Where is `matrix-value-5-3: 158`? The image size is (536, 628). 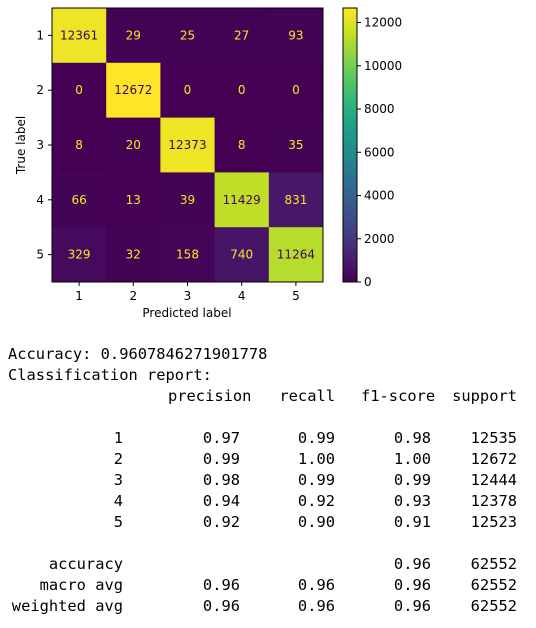
matrix-value-5-3: 158 is located at coordinates (187, 255).